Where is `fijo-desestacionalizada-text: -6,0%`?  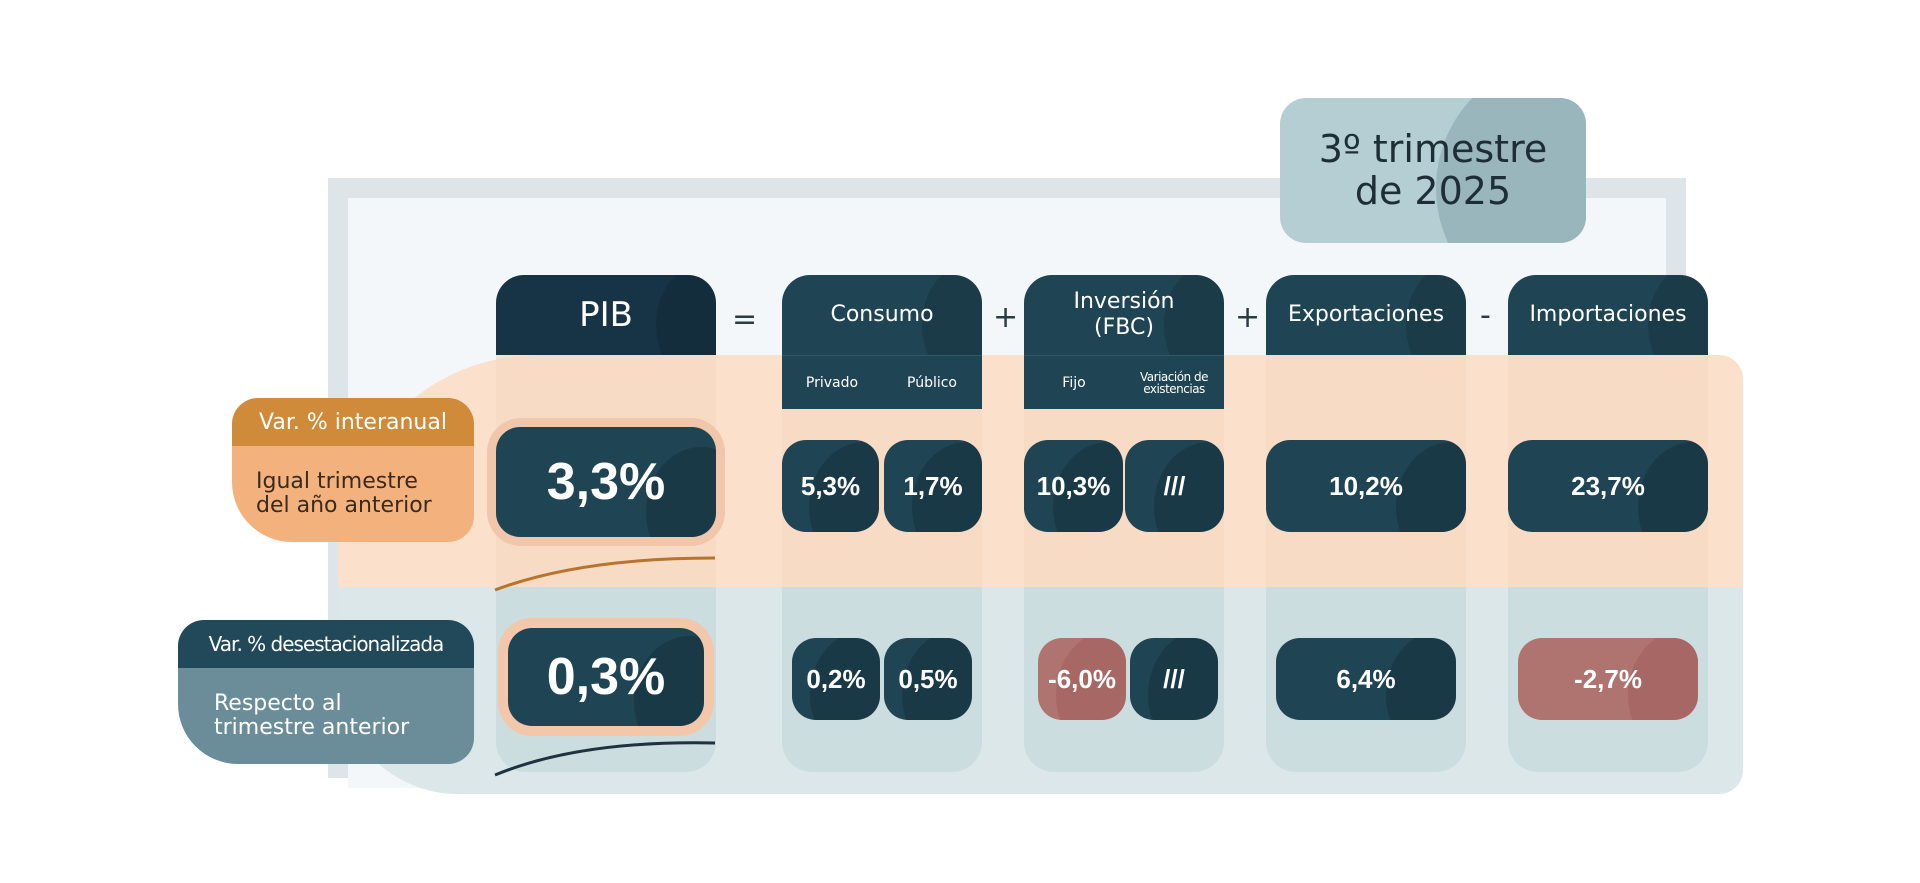
fijo-desestacionalizada-text: -6,0% is located at coordinates (1082, 678).